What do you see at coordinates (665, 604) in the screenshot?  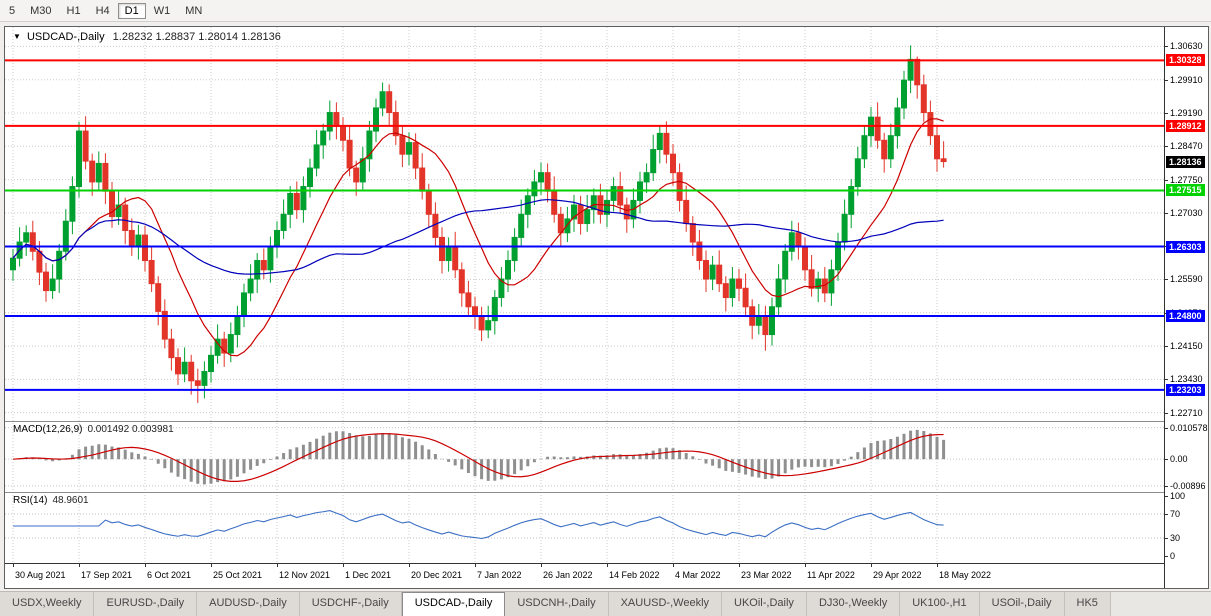 I see `chart-tab: XAUUSD-,Weekly` at bounding box center [665, 604].